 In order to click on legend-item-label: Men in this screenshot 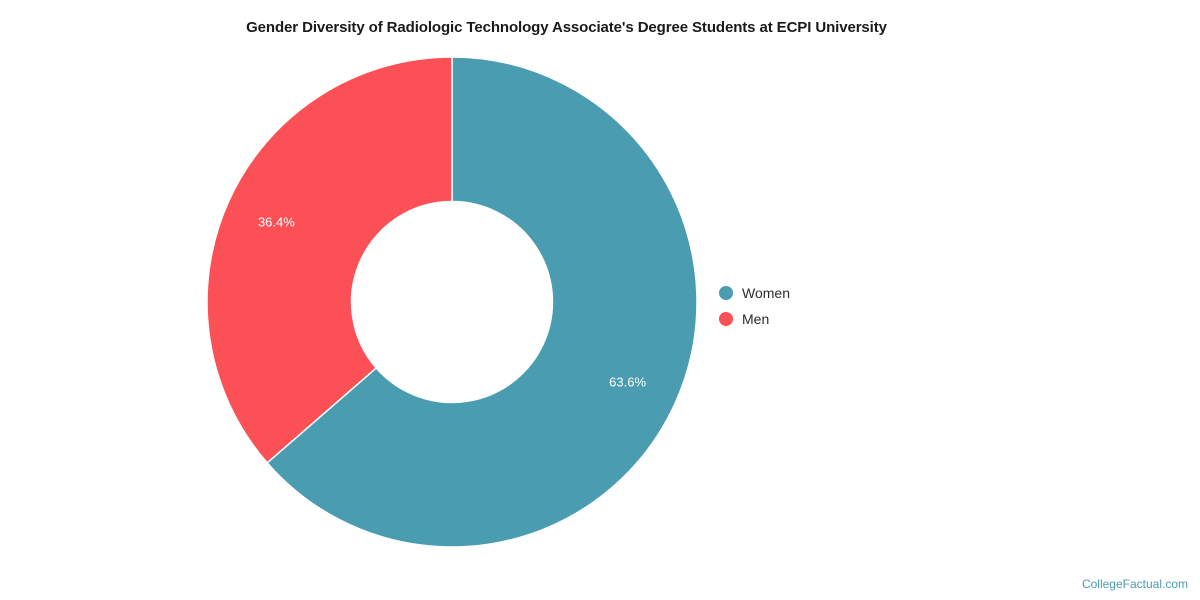, I will do `click(756, 319)`.